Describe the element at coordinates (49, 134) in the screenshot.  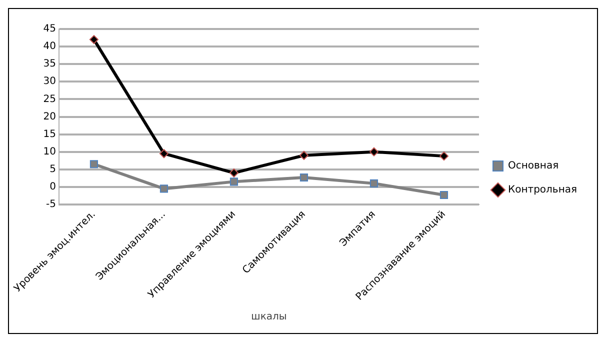
I see `y-tick-label: 15` at that location.